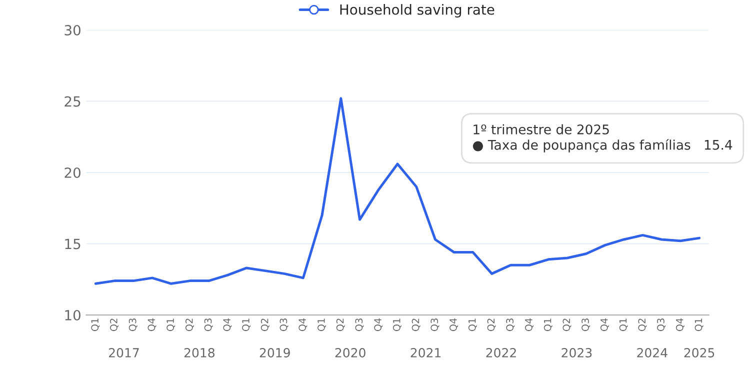  I want to click on text: 2017, so click(123, 353).